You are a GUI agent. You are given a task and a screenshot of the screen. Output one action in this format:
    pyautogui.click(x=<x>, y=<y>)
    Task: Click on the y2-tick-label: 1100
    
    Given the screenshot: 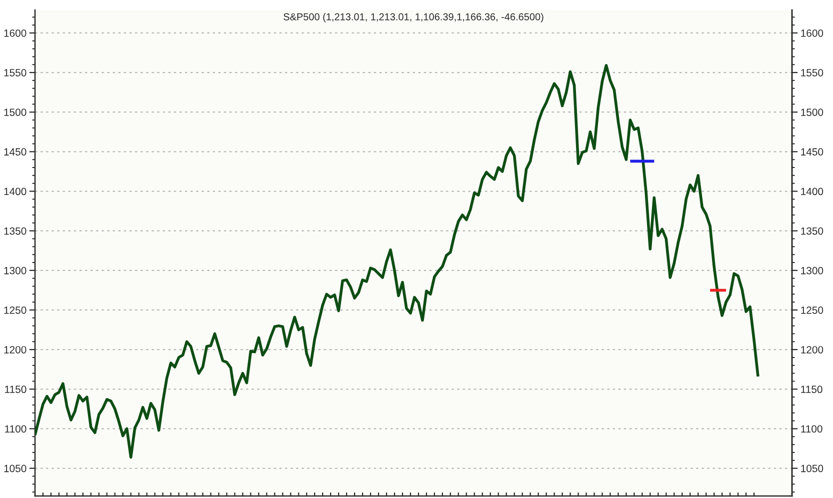 What is the action you would take?
    pyautogui.click(x=811, y=429)
    